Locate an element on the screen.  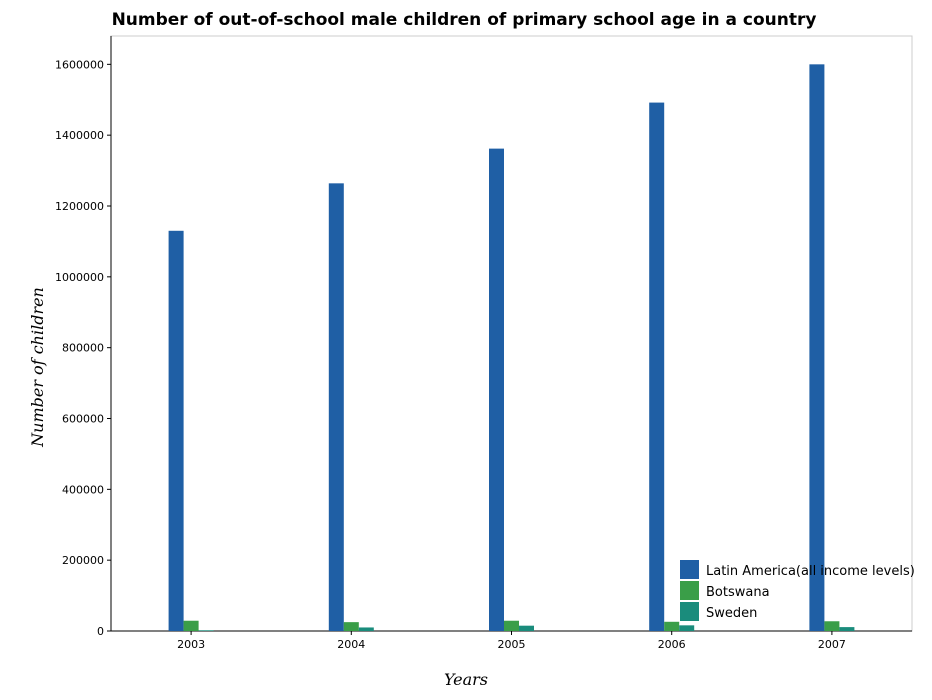
legend-label: Sweden is located at coordinates (731, 613).